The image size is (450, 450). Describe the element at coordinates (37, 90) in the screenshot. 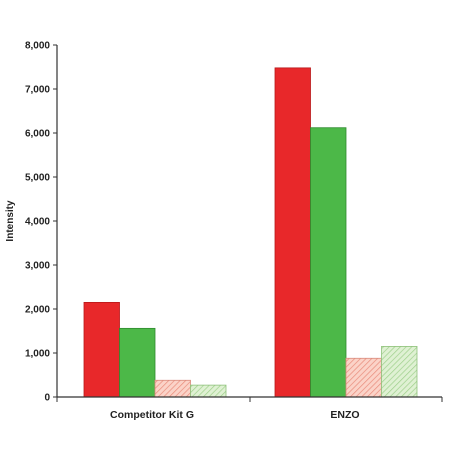

I see `y-tick-label: 7,000` at that location.